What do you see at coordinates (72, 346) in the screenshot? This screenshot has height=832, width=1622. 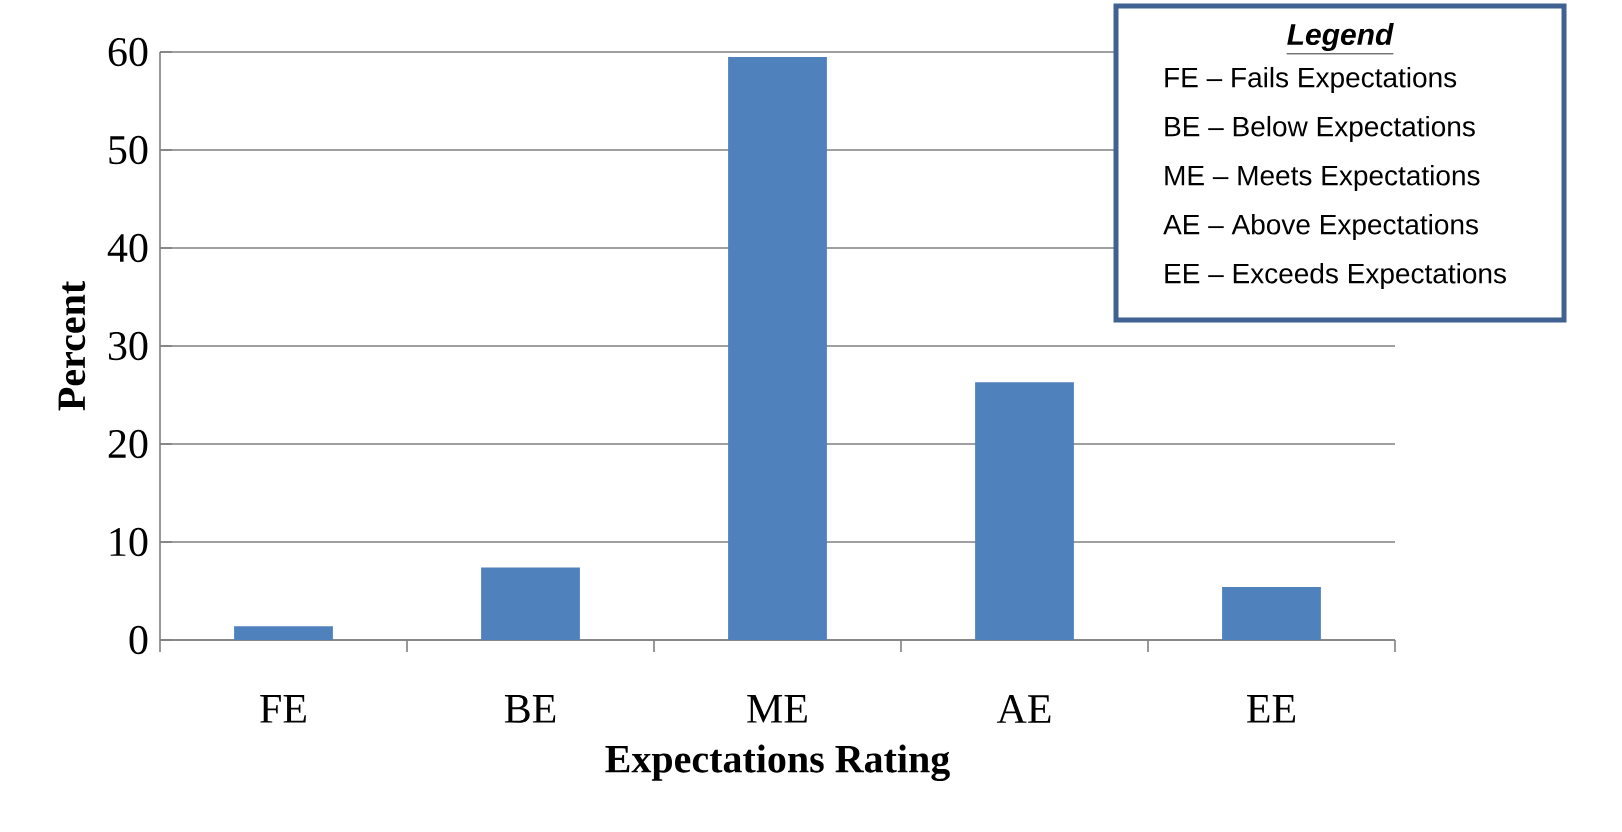 I see `y-axis-title: Percent` at bounding box center [72, 346].